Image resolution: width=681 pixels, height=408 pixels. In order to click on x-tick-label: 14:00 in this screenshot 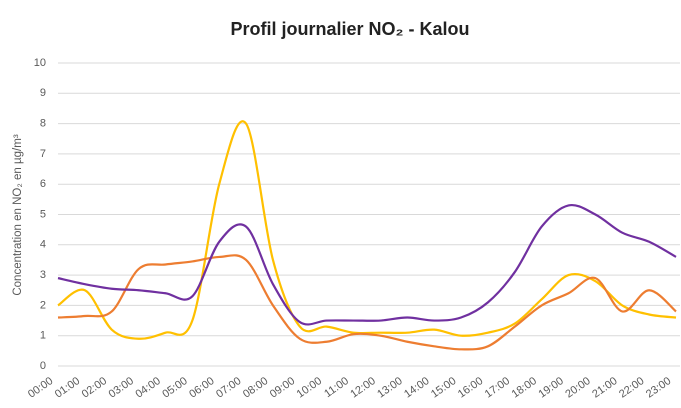, I will do `click(416, 388)`.